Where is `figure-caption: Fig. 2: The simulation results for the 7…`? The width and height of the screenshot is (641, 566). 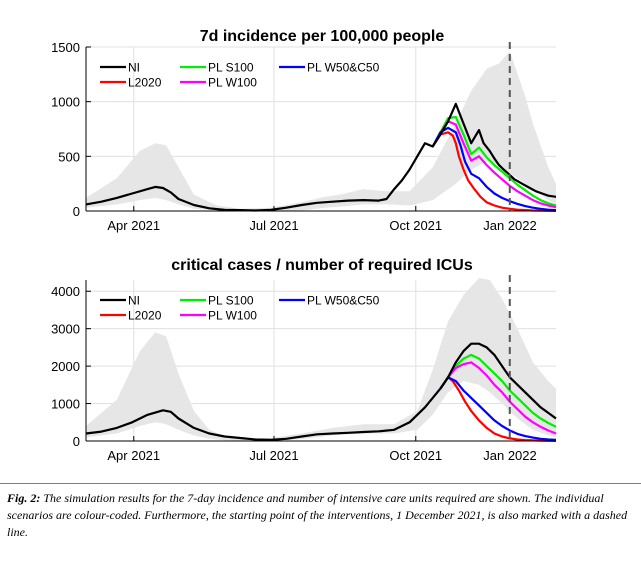 figure-caption: Fig. 2: The simulation results for the 7… is located at coordinates (319, 515).